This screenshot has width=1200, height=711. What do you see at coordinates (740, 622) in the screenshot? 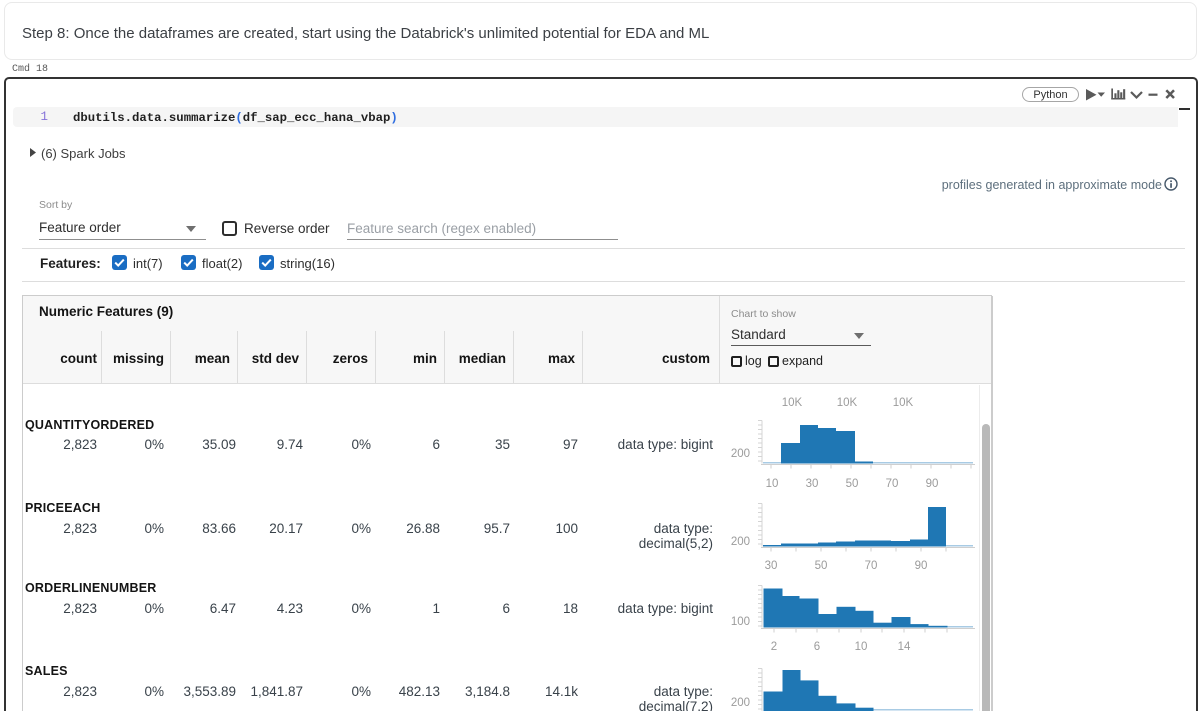
I see `svg-text: 100` at bounding box center [740, 622].